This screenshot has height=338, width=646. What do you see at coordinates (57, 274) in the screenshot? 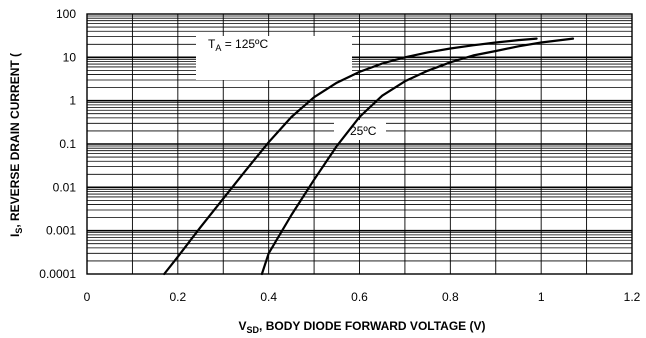
I see `y-tick-label: 0.0001` at bounding box center [57, 274].